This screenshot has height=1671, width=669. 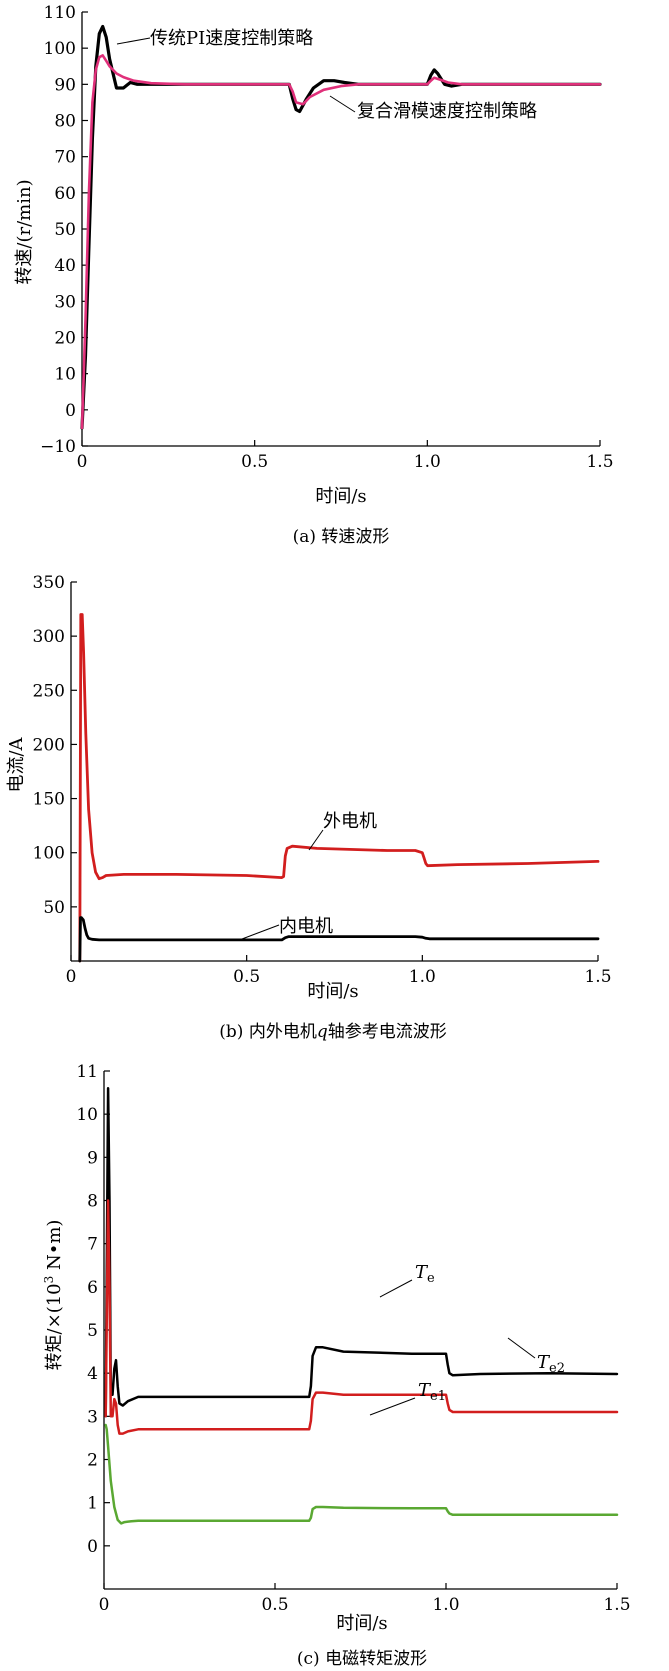 I want to click on torque-y-tick-label: 2, so click(x=92, y=1461).